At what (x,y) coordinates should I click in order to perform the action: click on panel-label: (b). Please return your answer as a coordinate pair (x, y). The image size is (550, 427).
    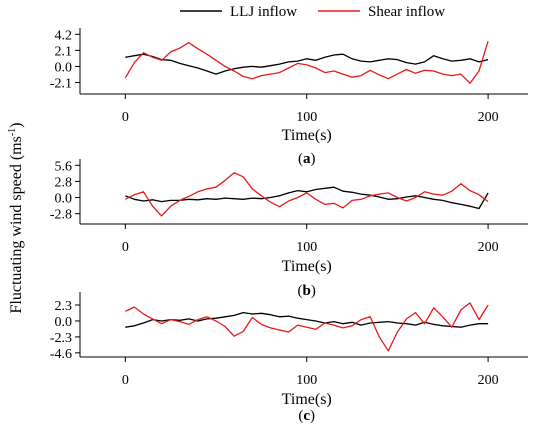
    Looking at the image, I should click on (307, 291).